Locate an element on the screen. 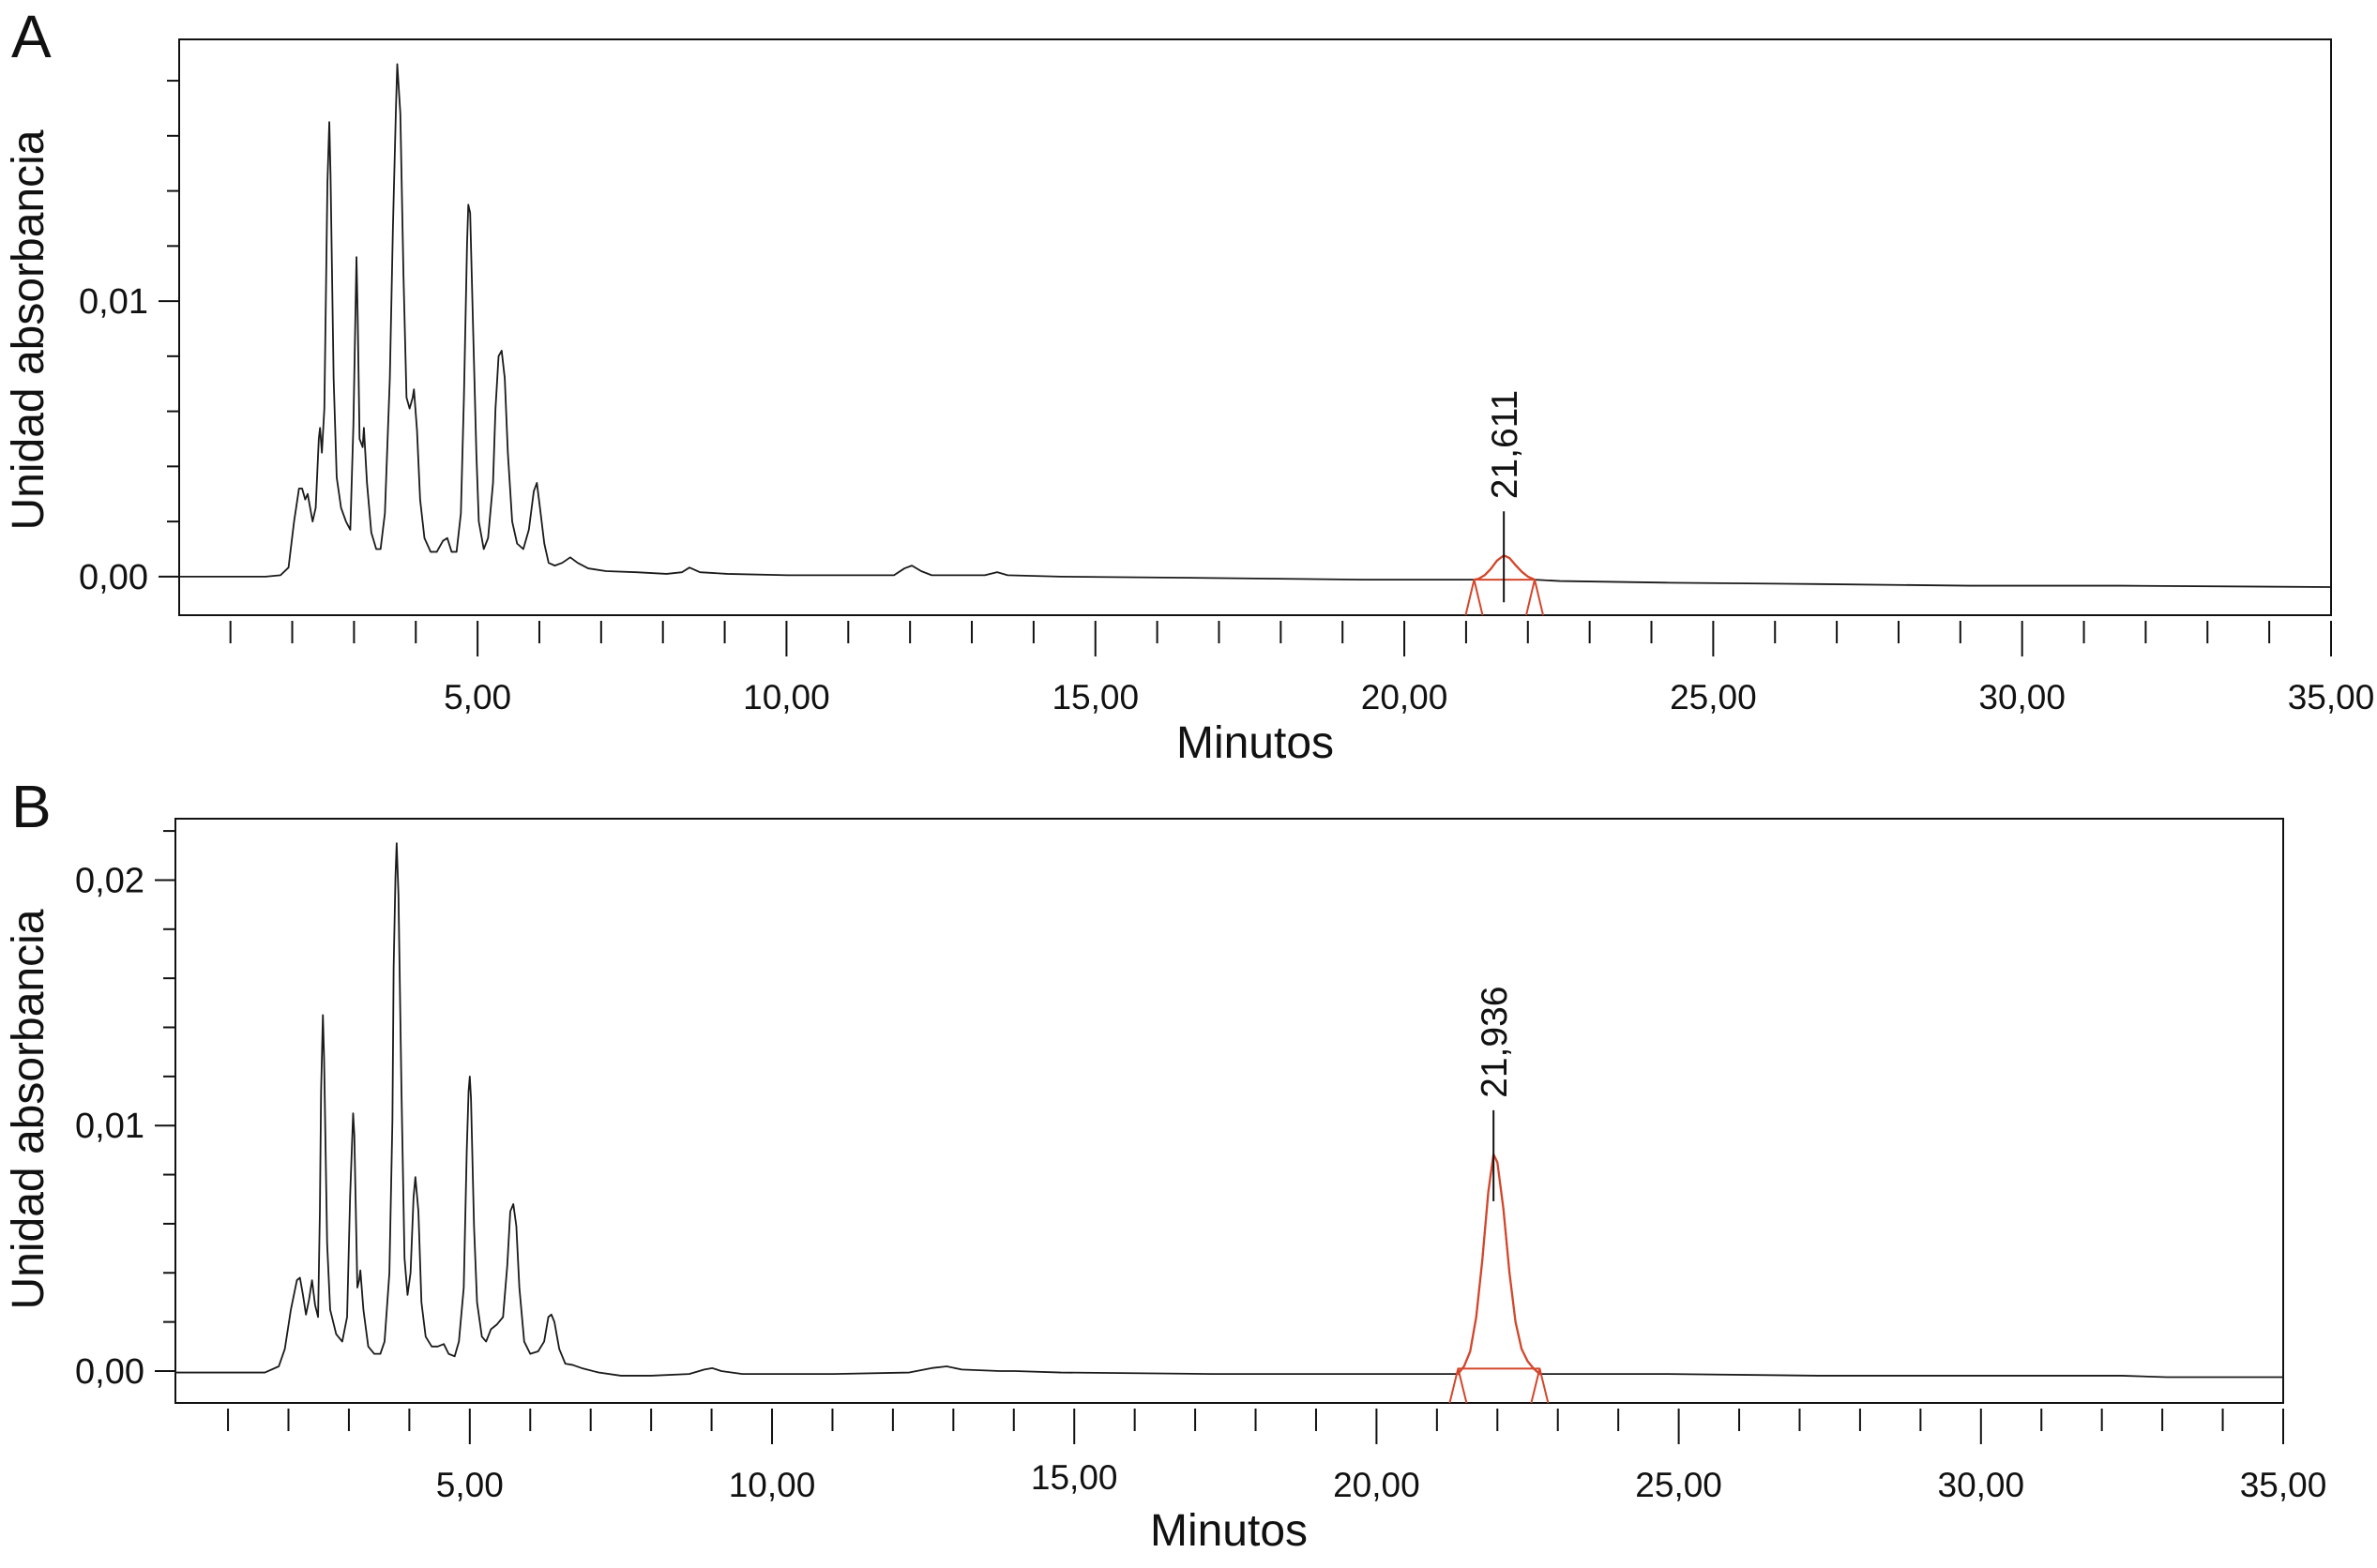 Image resolution: width=2377 pixels, height=1568 pixels. panel-letter: B is located at coordinates (31, 806).